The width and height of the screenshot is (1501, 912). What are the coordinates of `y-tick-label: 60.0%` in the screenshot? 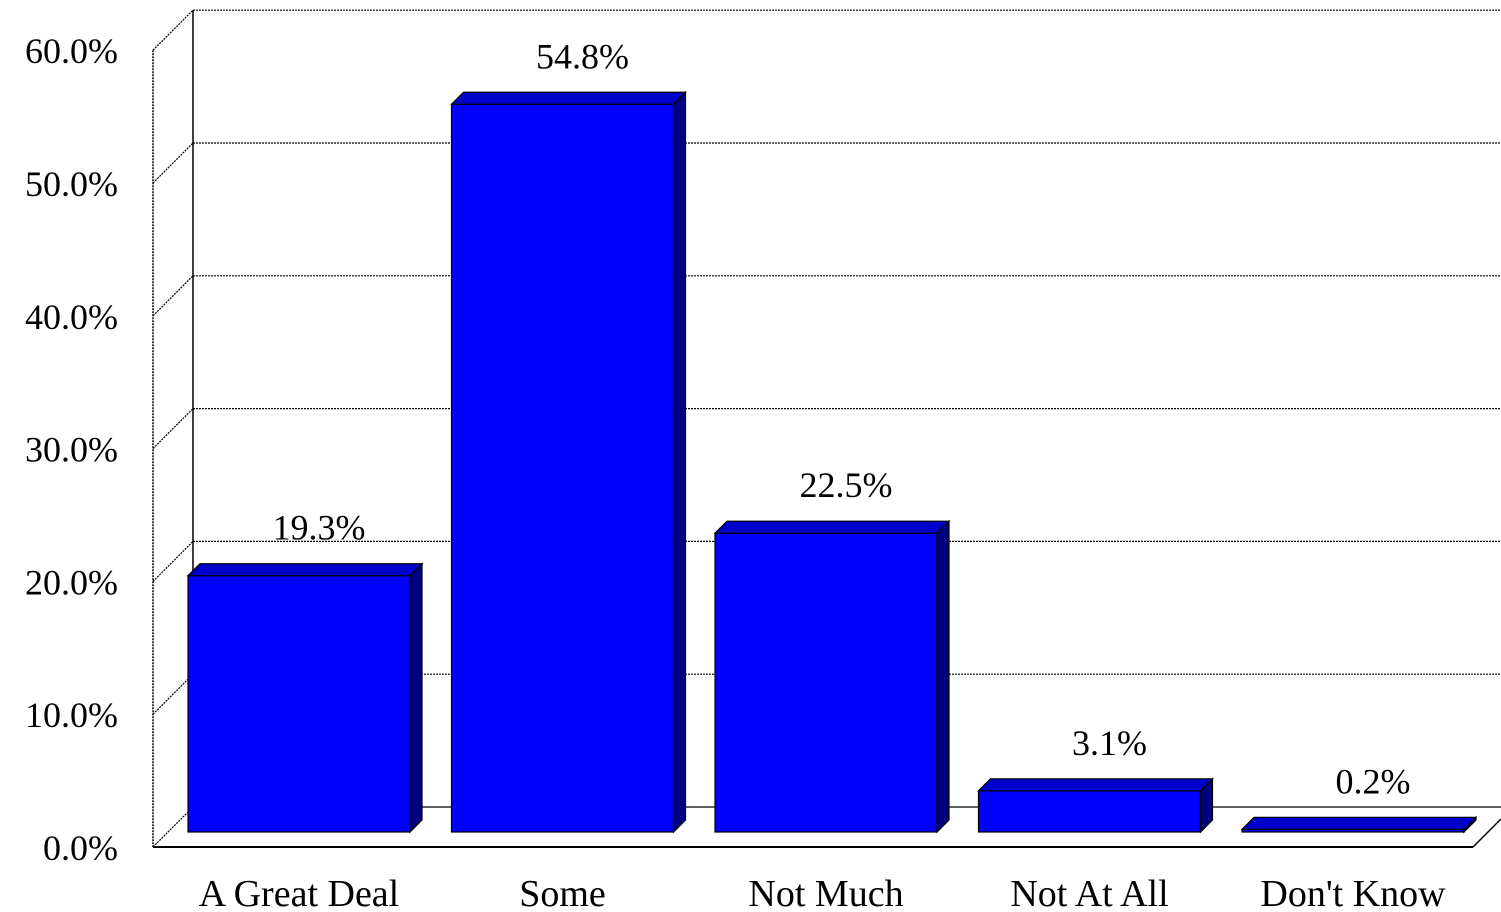 It's located at (71, 51).